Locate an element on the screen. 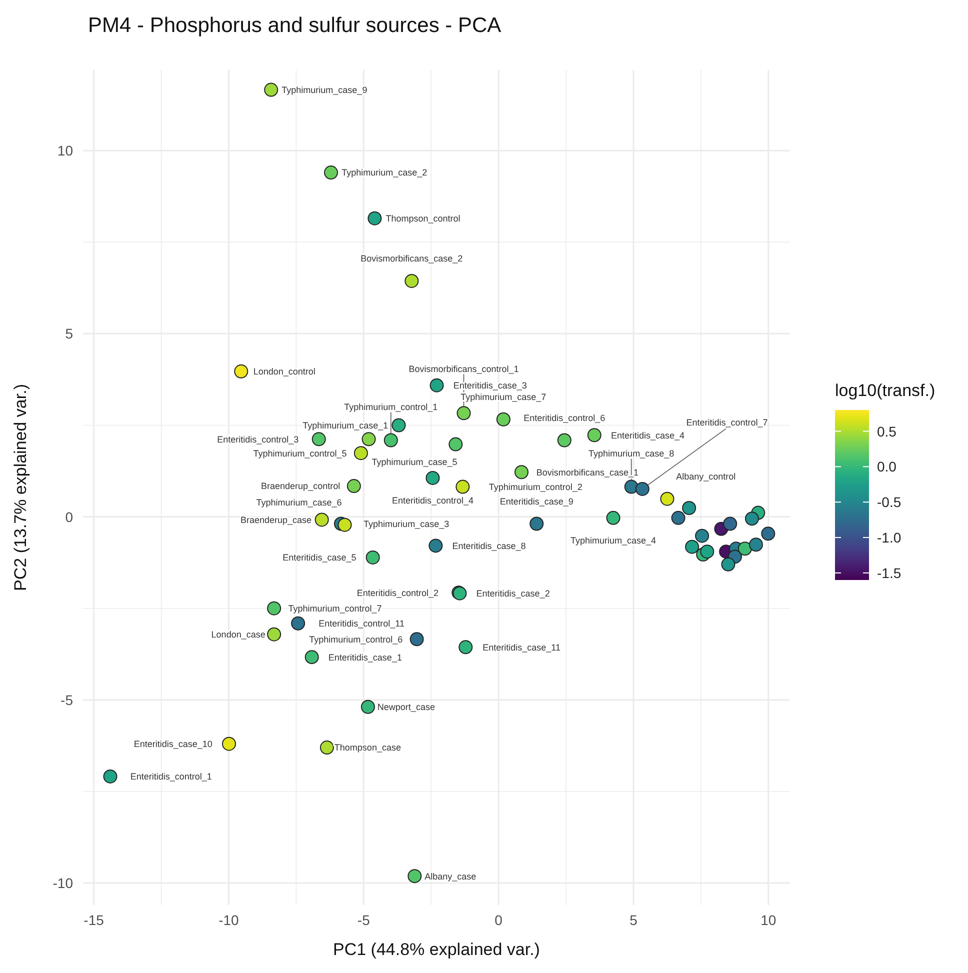 The image size is (968, 973). annotation: Typhimurium_case_1 is located at coordinates (345, 425).